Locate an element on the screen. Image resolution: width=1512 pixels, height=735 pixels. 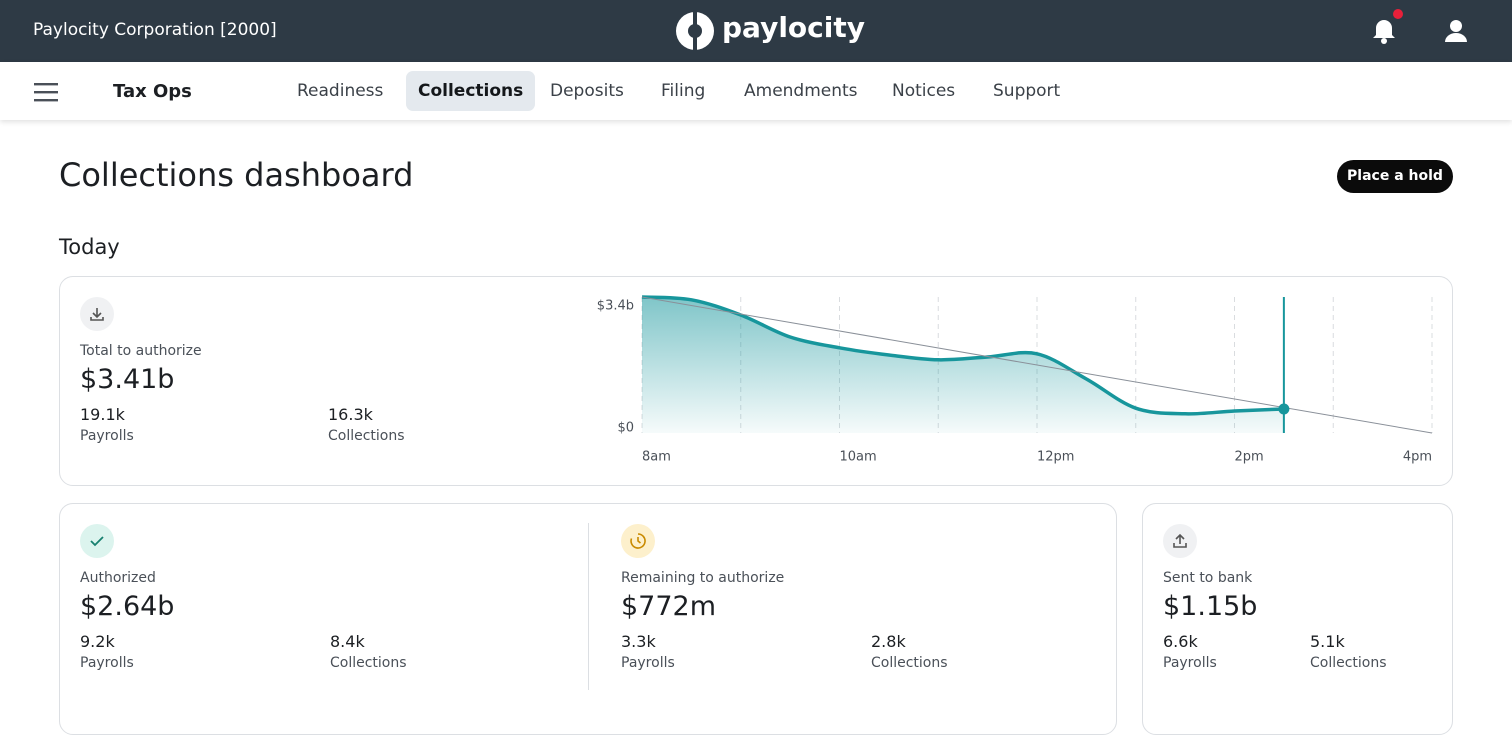
stat-value: 2.8k is located at coordinates (888, 641).